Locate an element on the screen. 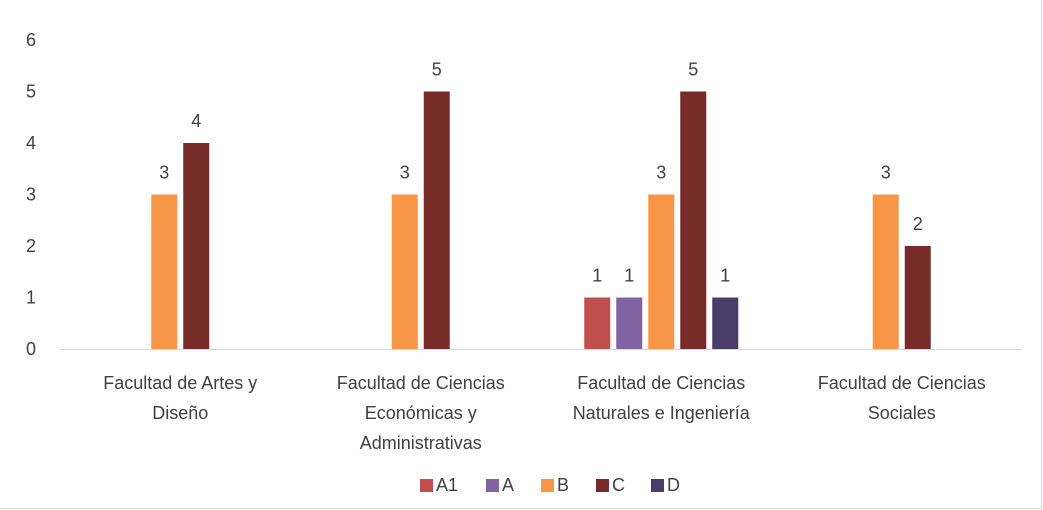 The image size is (1043, 510). y-axis-tick-labels: 0 1 2 3 4 5 6 is located at coordinates (31, 194).